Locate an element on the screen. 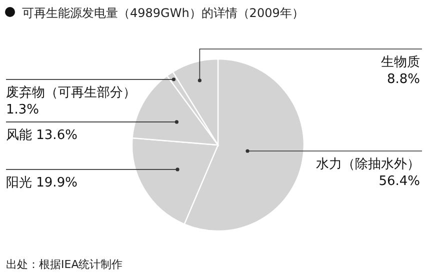 Image resolution: width=430 pixels, height=278 pixels. slice-label: 风能 is located at coordinates (19, 135).